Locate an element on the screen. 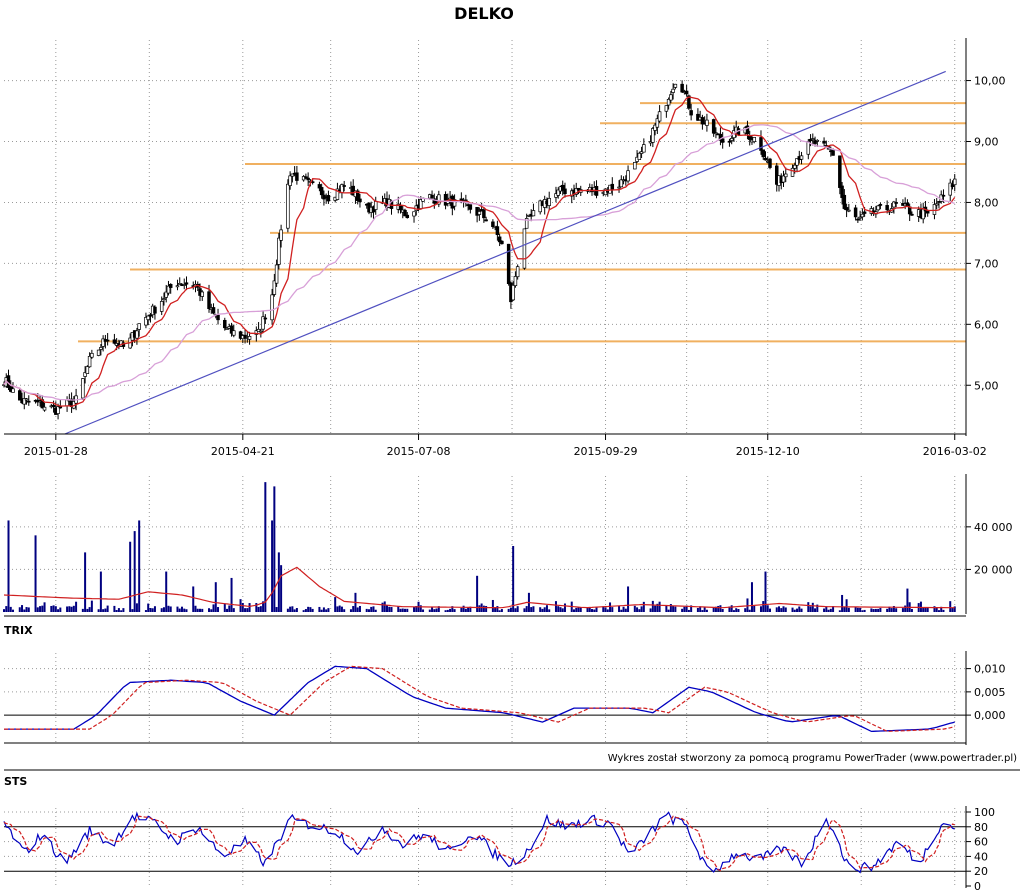 The height and width of the screenshot is (892, 1024). price-xtick-label-1: 2015-04-21 is located at coordinates (243, 451).